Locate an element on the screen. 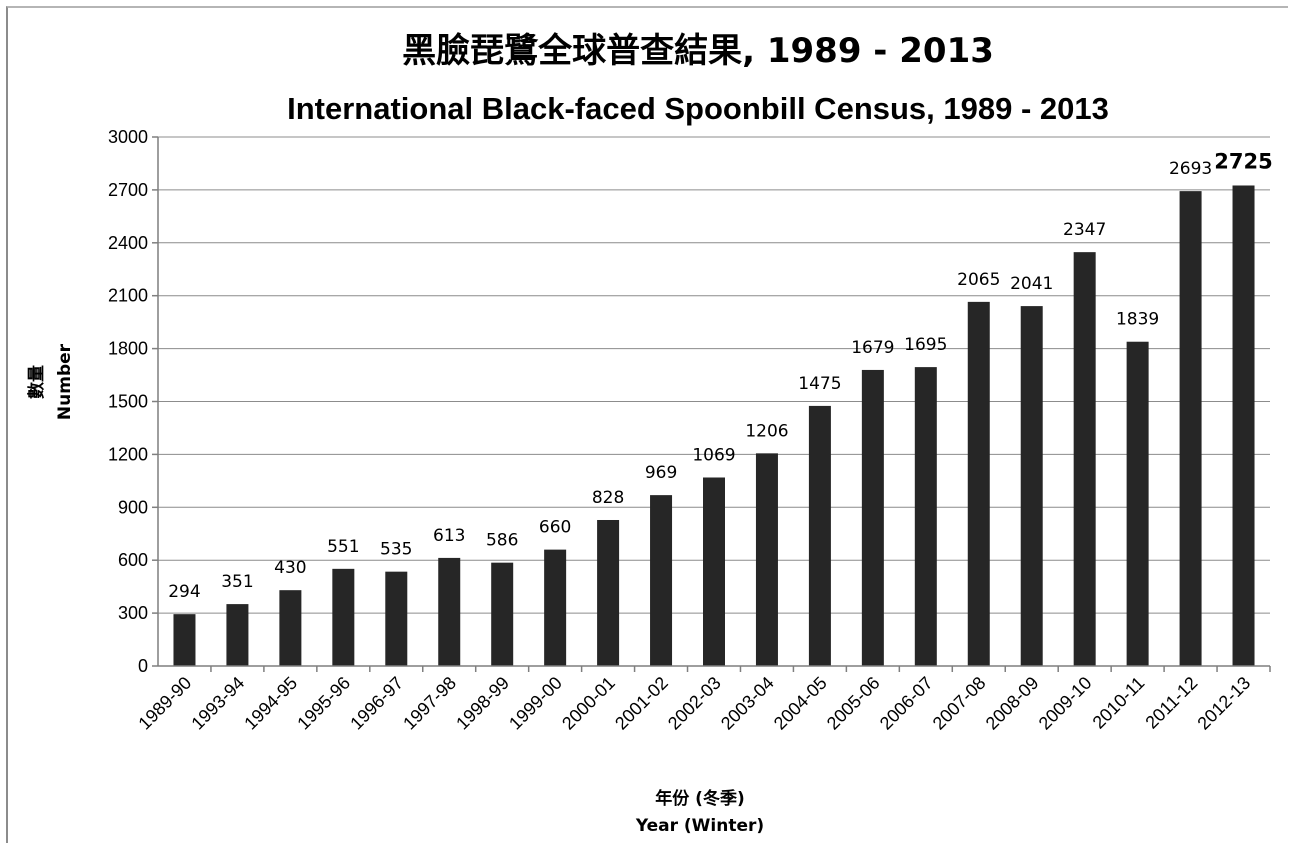 Image resolution: width=1290 pixels, height=845 pixels. data-label: 969 is located at coordinates (661, 473).